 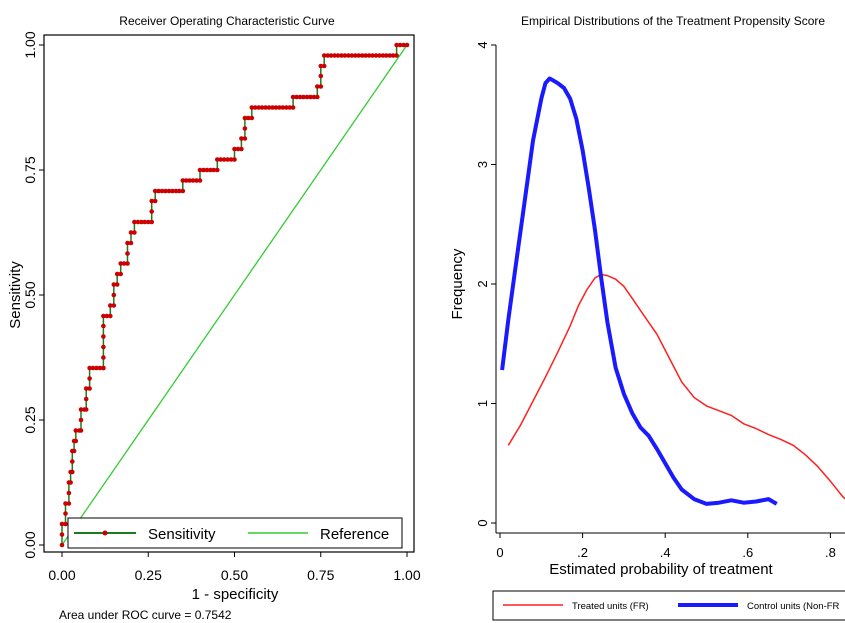 What do you see at coordinates (182, 534) in the screenshot?
I see `roc-legend-sensitivity-label: Sensitivity` at bounding box center [182, 534].